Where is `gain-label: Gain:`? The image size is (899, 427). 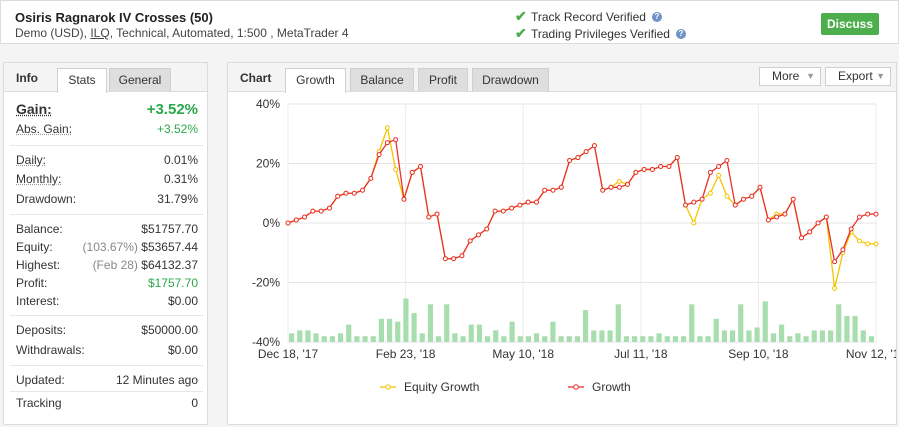
gain-label: Gain: is located at coordinates (34, 109).